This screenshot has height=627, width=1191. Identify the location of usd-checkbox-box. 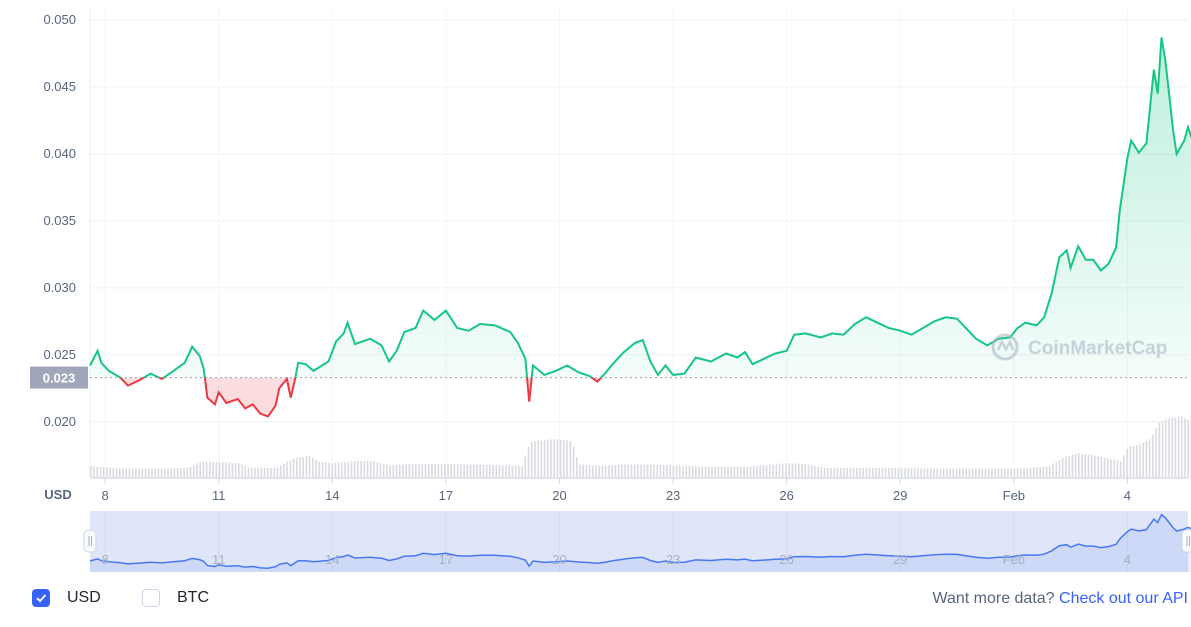
(41, 598).